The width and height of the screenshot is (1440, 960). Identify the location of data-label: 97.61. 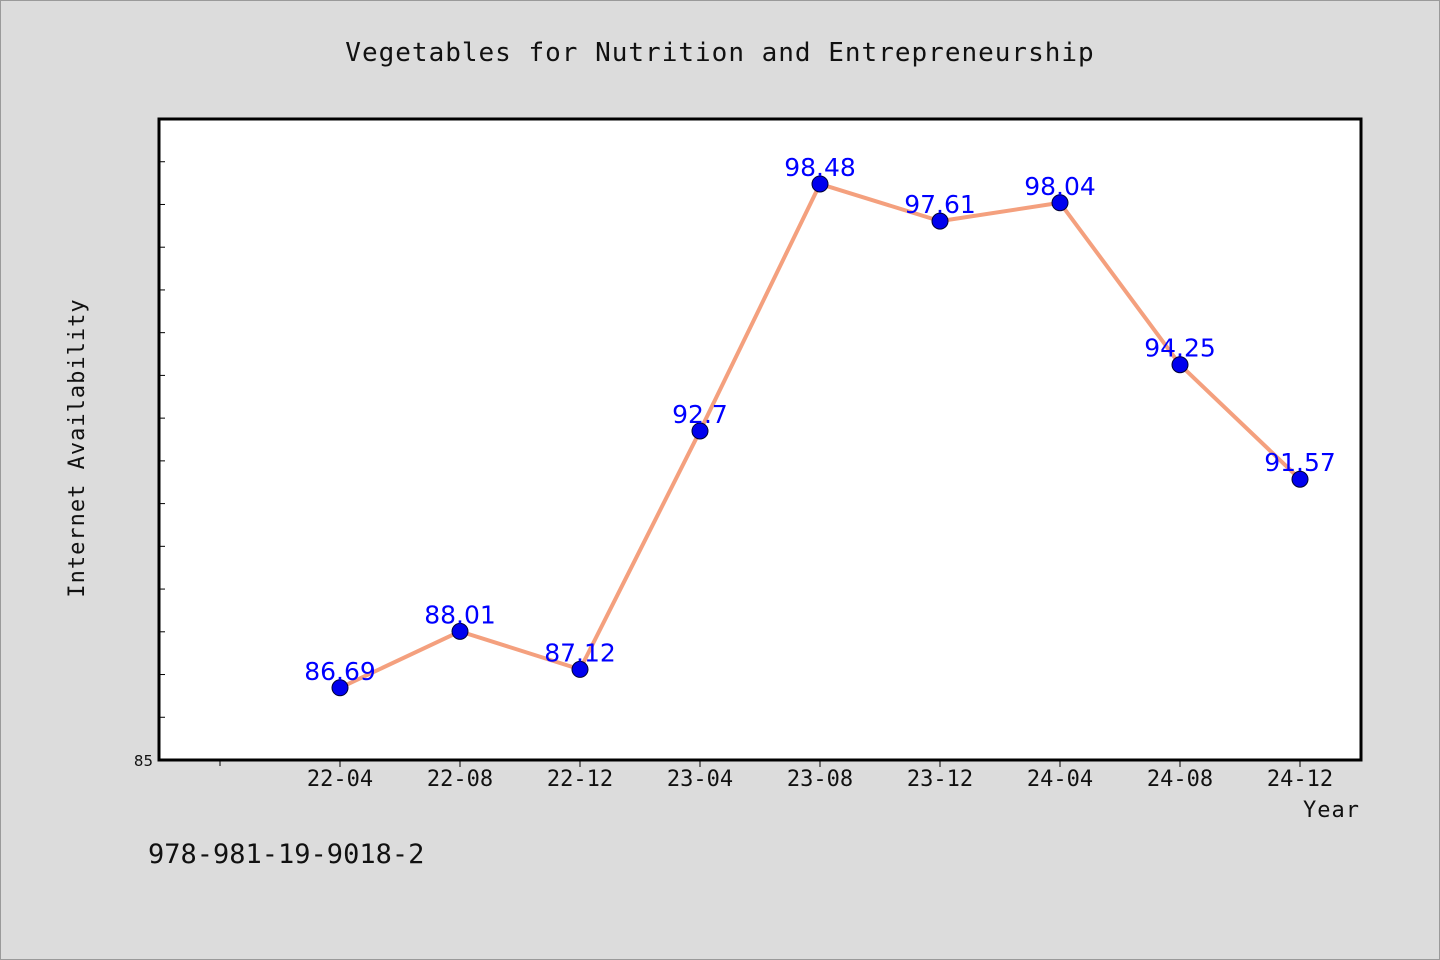
(940, 204).